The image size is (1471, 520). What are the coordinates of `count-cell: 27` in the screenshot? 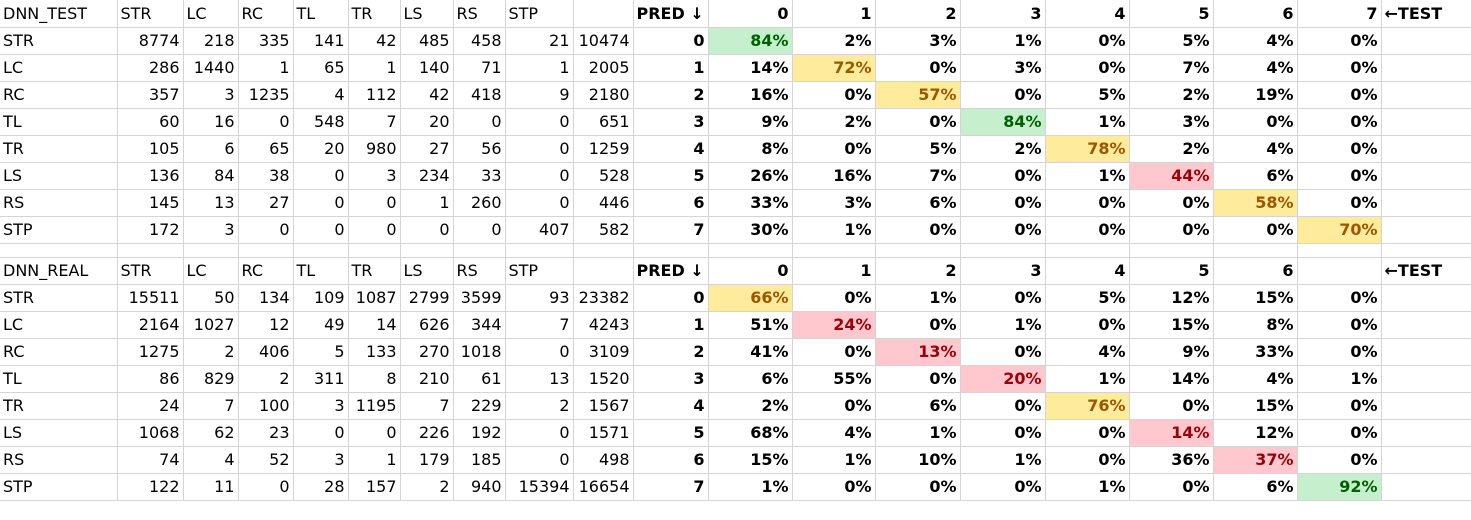 It's located at (266, 203).